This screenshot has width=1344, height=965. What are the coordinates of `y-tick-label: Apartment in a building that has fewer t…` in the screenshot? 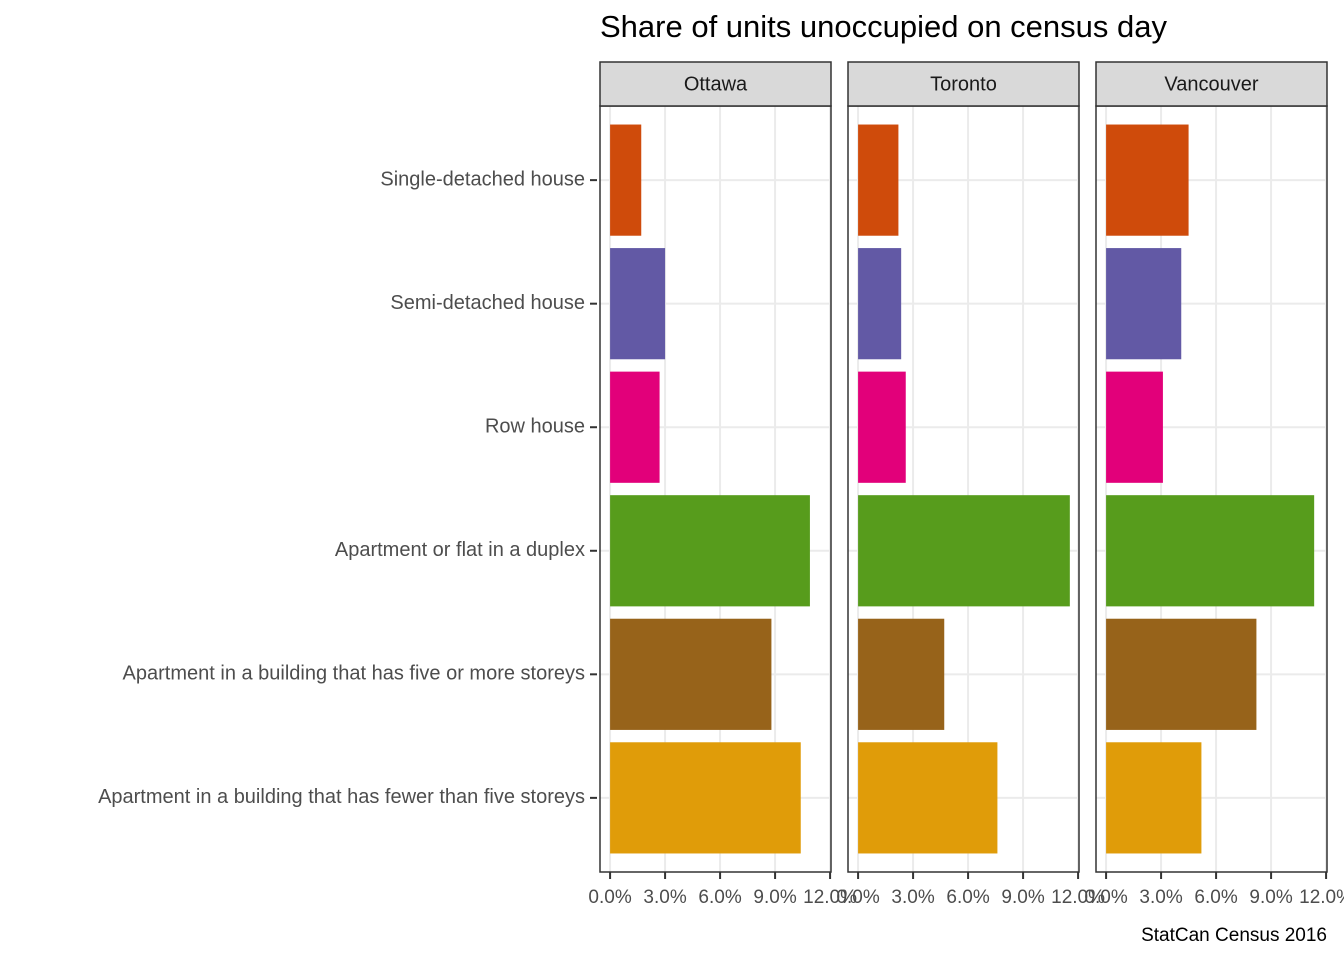 It's located at (341, 797).